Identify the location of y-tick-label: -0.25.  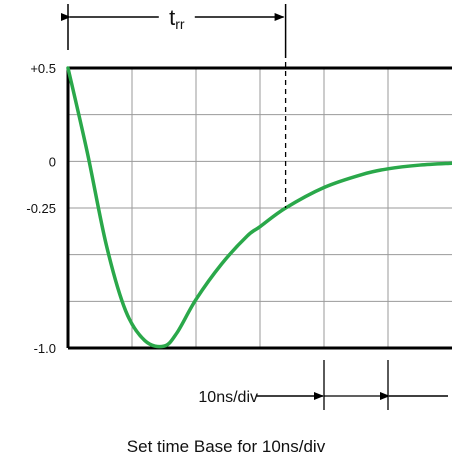
(41, 208).